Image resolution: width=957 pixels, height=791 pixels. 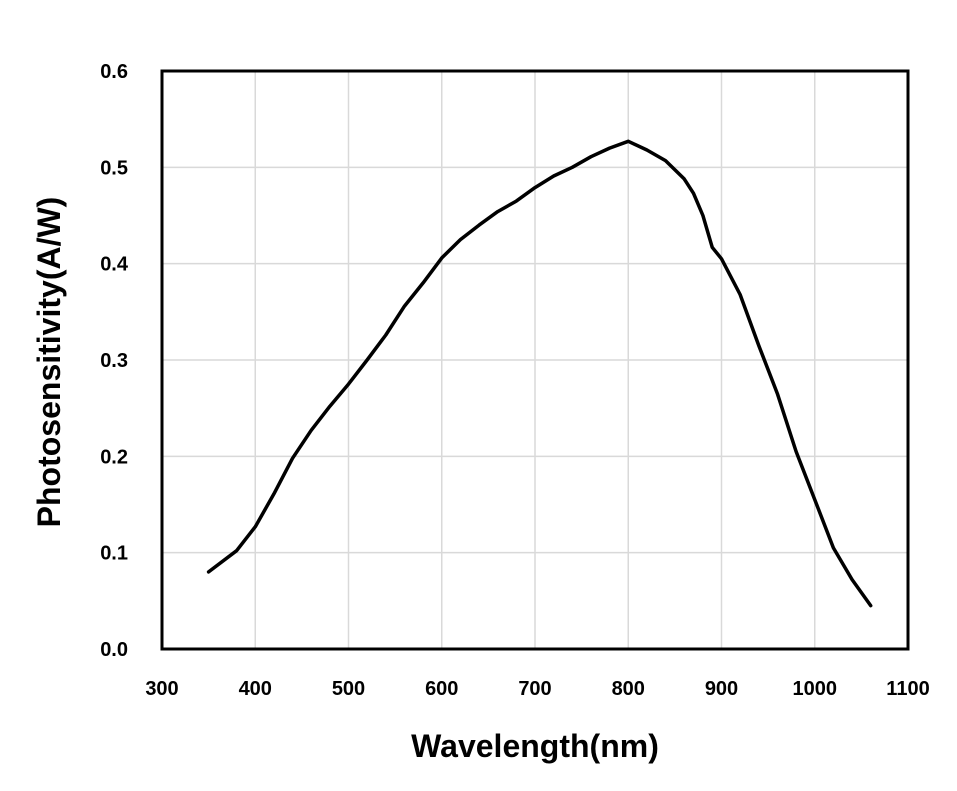 What do you see at coordinates (114, 457) in the screenshot?
I see `y-tick-label: 0.2` at bounding box center [114, 457].